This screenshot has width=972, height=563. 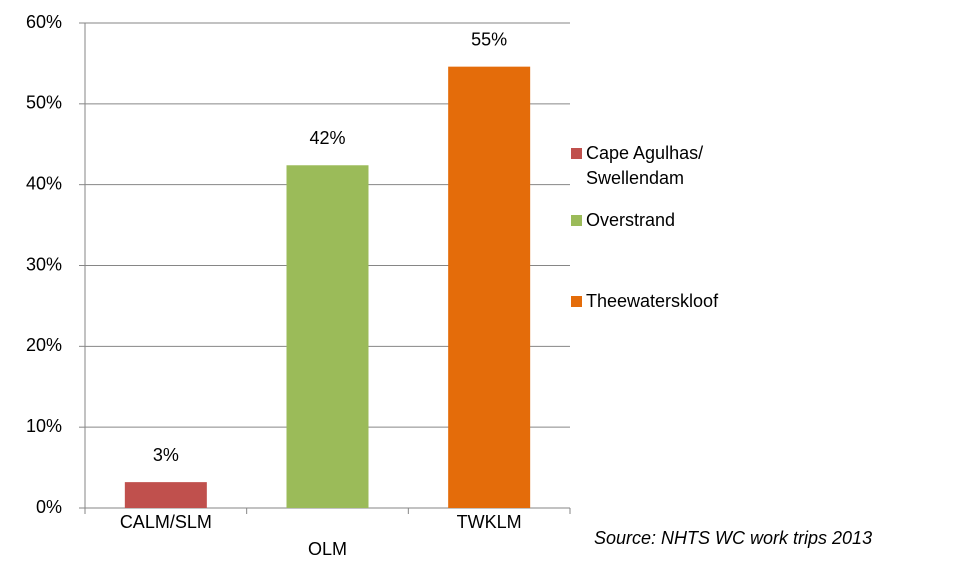 I want to click on y-tick-label: 30%, so click(x=44, y=264).